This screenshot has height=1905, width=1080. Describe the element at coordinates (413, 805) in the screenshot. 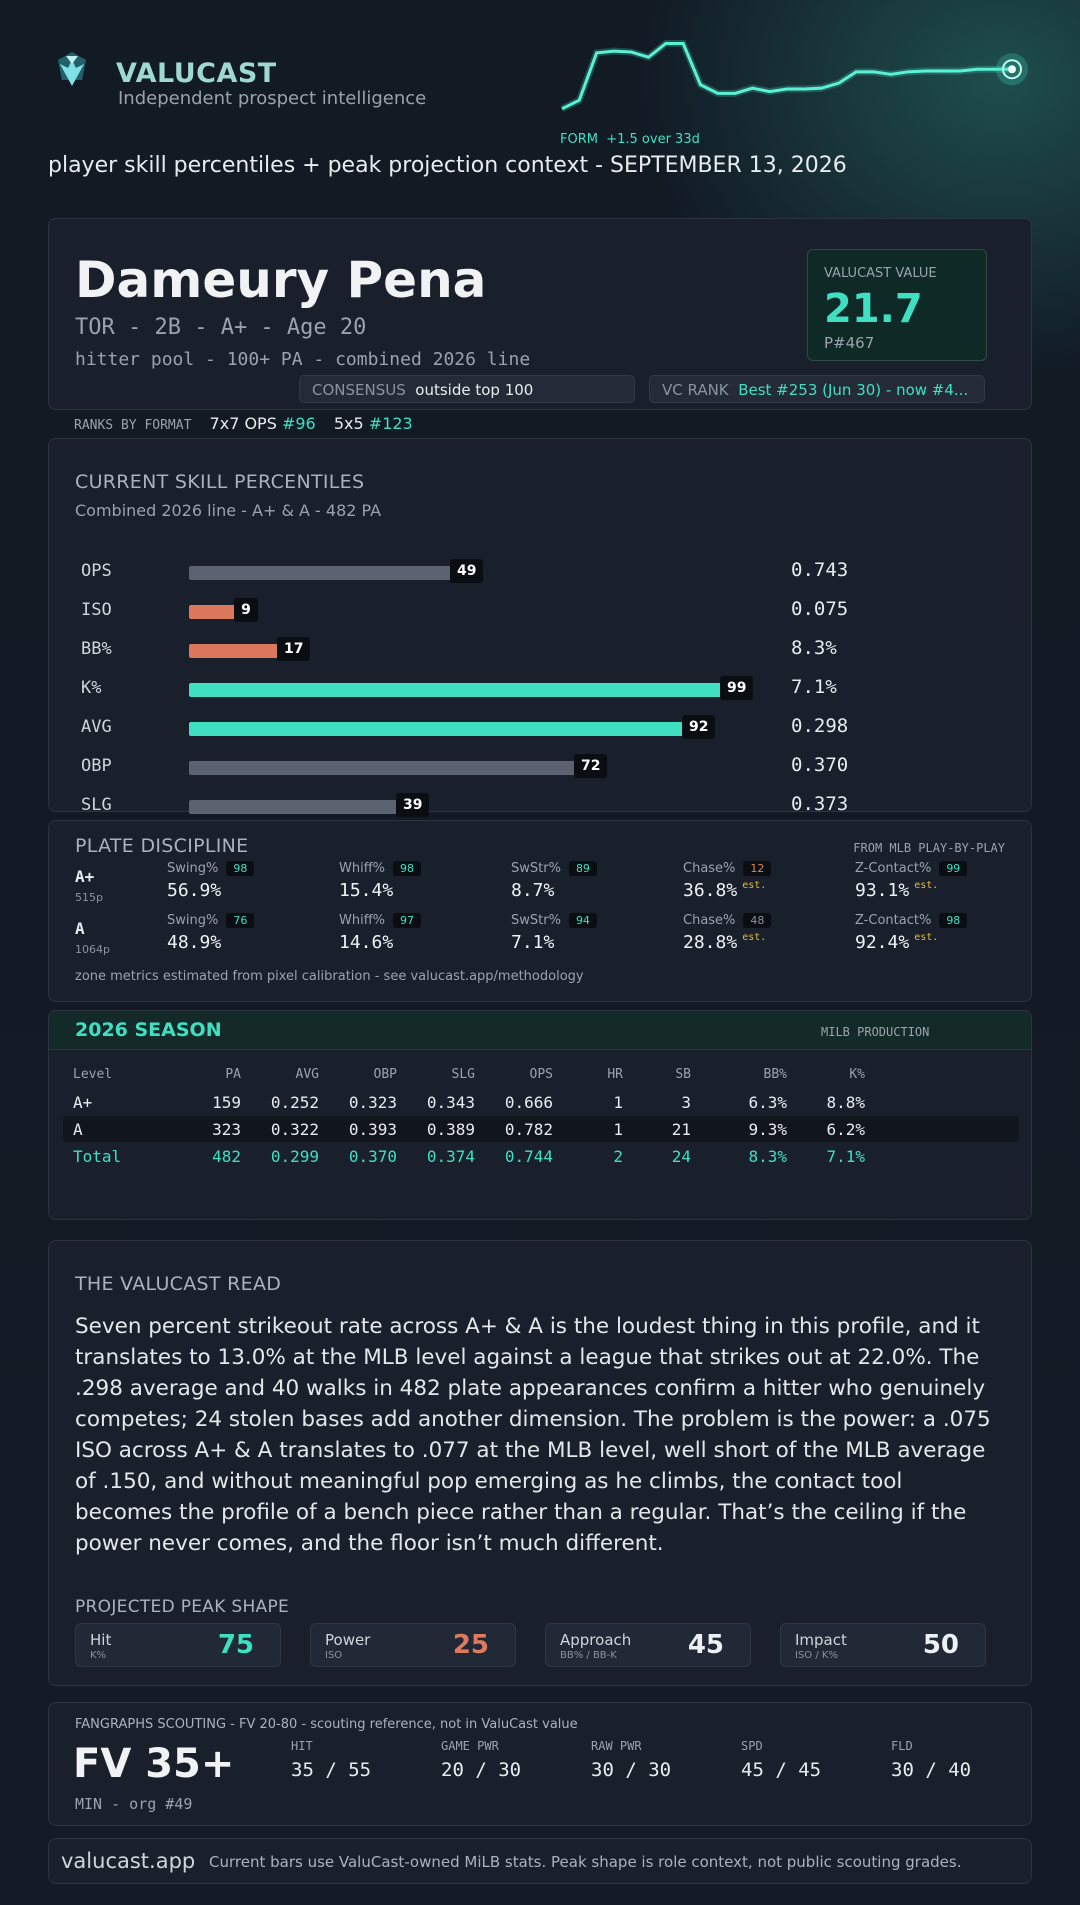

I see `percentile-badge: 39` at that location.